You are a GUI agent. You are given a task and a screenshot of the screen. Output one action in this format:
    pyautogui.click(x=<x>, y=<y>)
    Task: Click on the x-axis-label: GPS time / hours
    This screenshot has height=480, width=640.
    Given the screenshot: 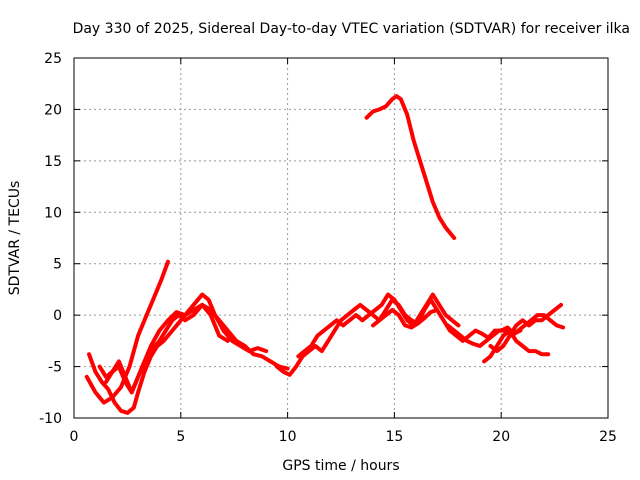 What is the action you would take?
    pyautogui.click(x=340, y=466)
    